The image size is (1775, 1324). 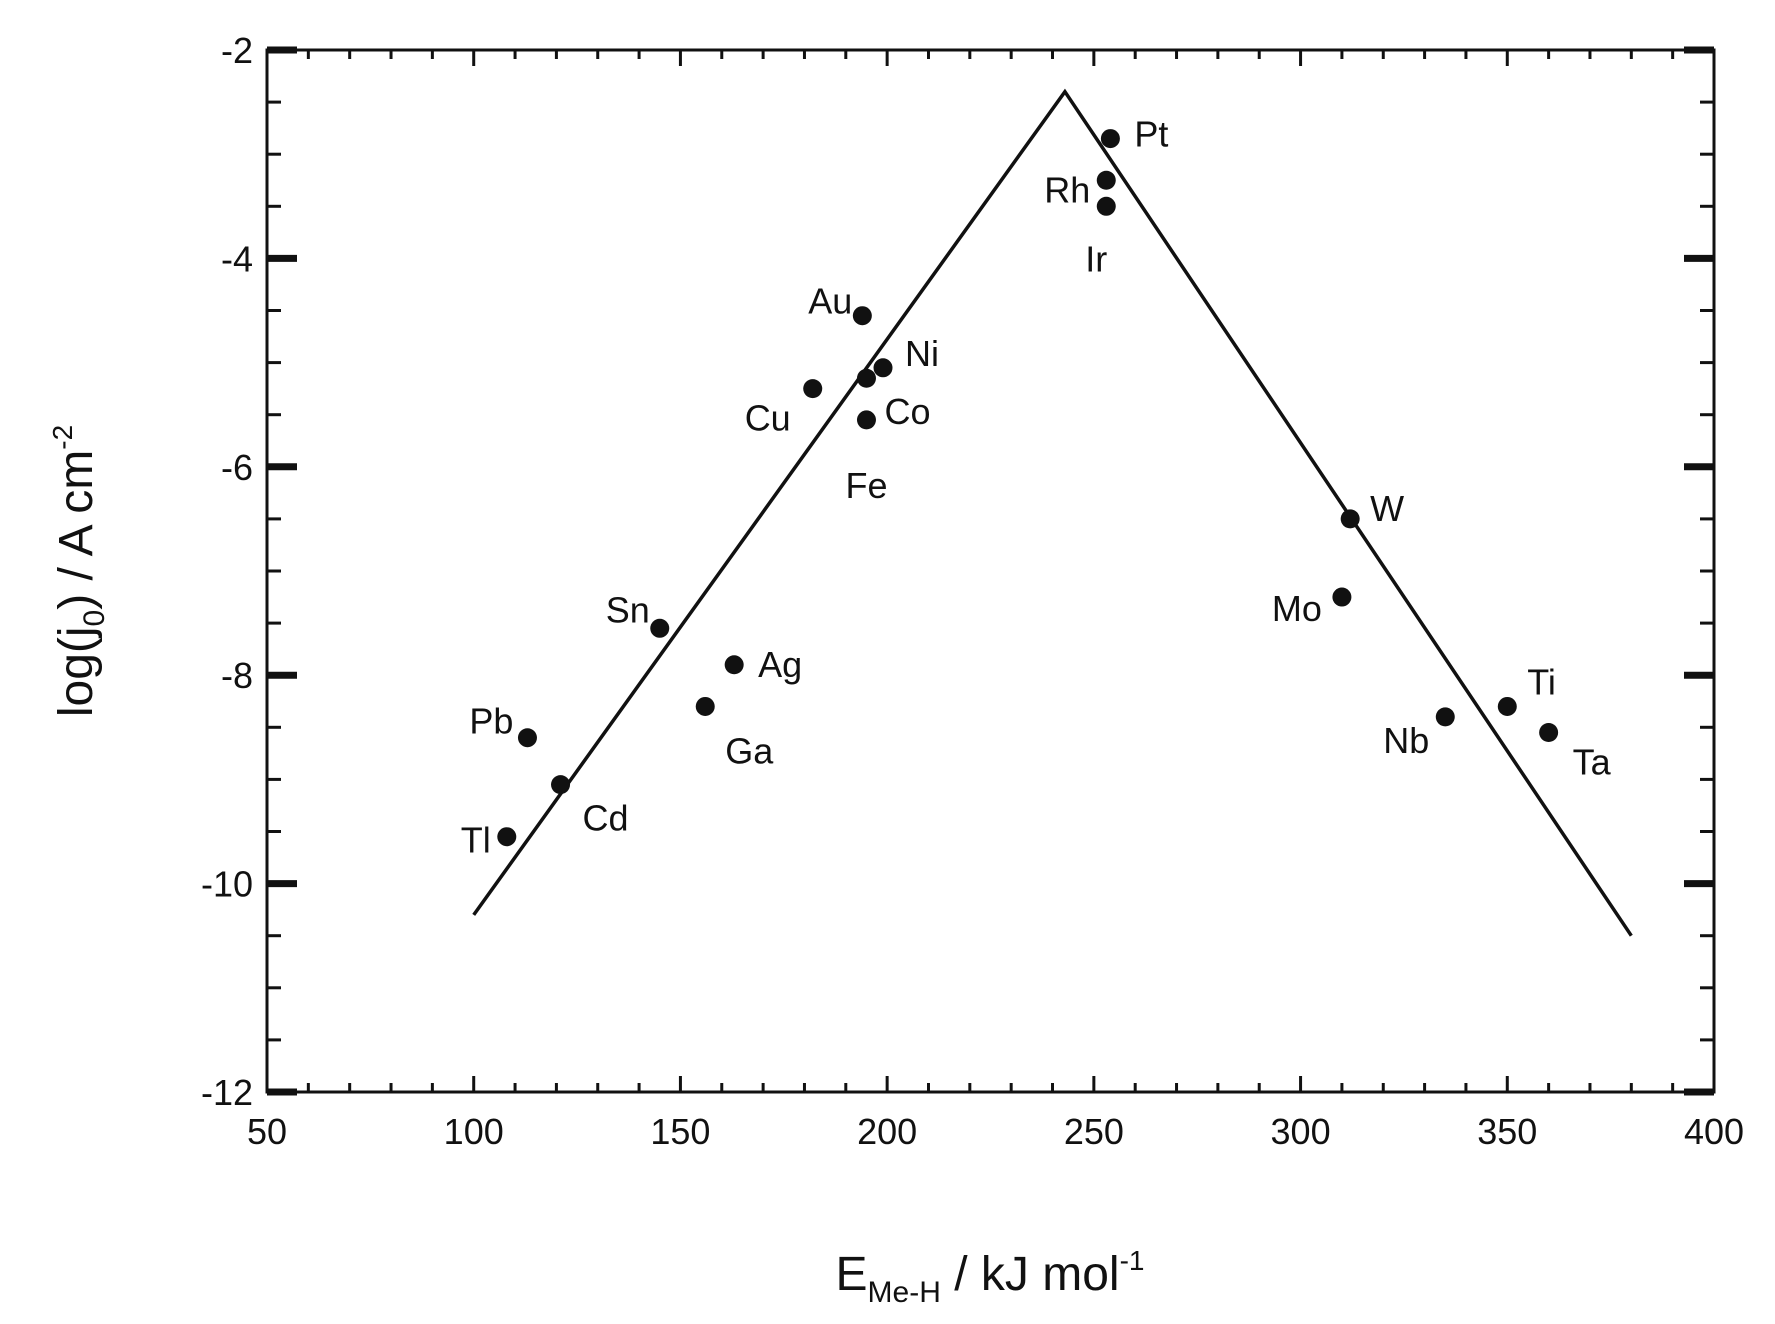 What do you see at coordinates (883, 368) in the screenshot?
I see `data-point-ni` at bounding box center [883, 368].